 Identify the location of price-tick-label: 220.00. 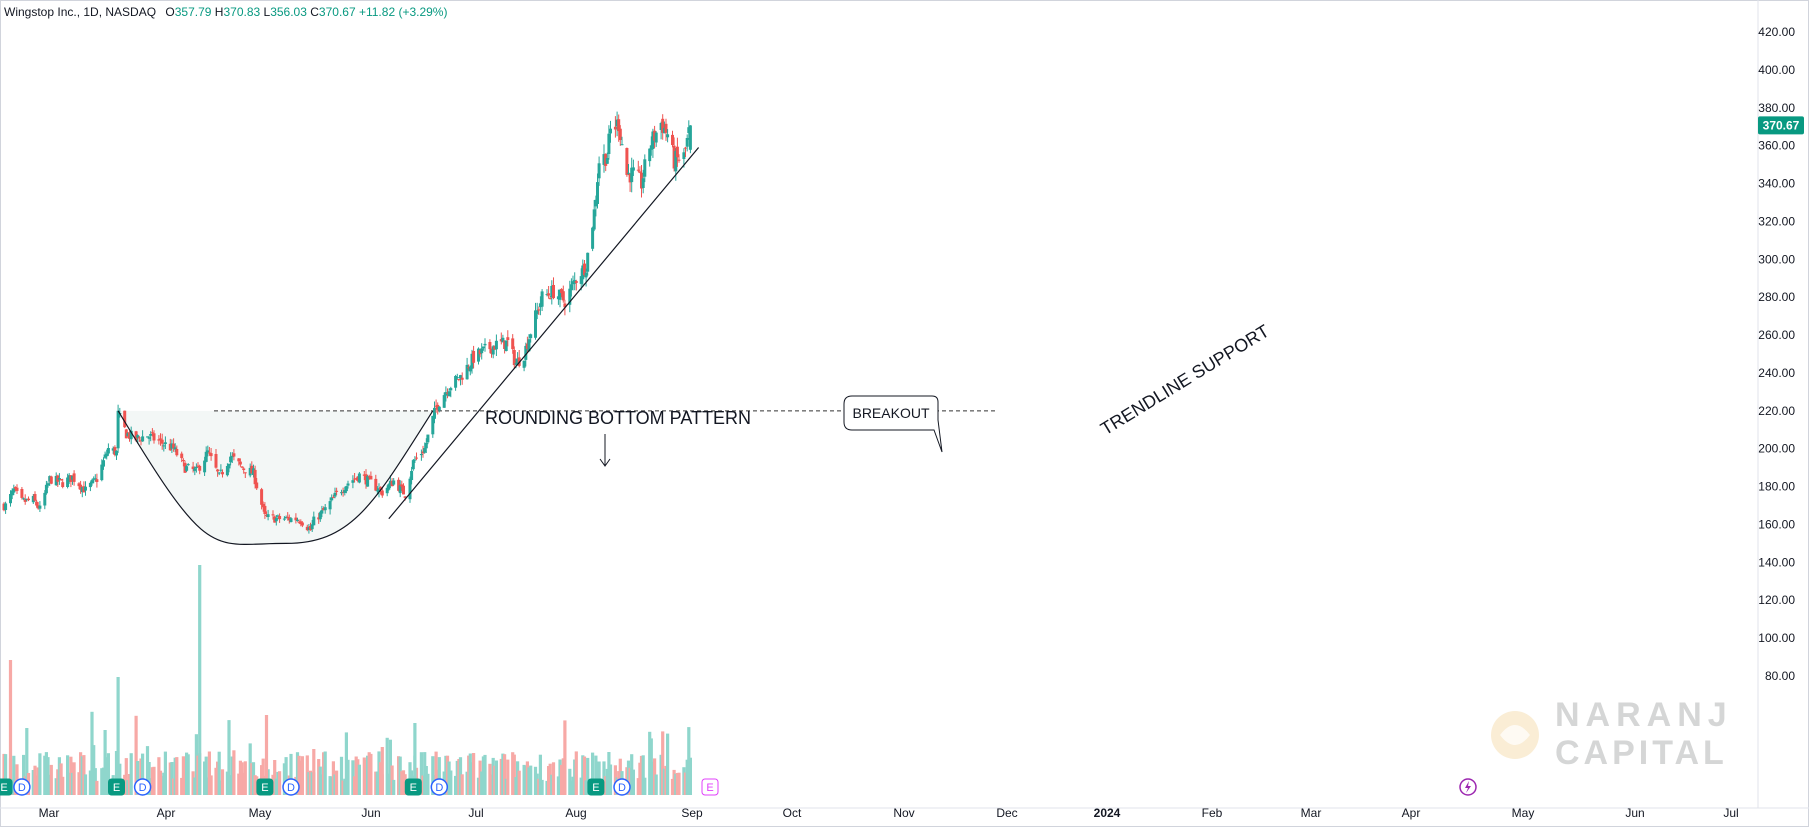
(1776, 411).